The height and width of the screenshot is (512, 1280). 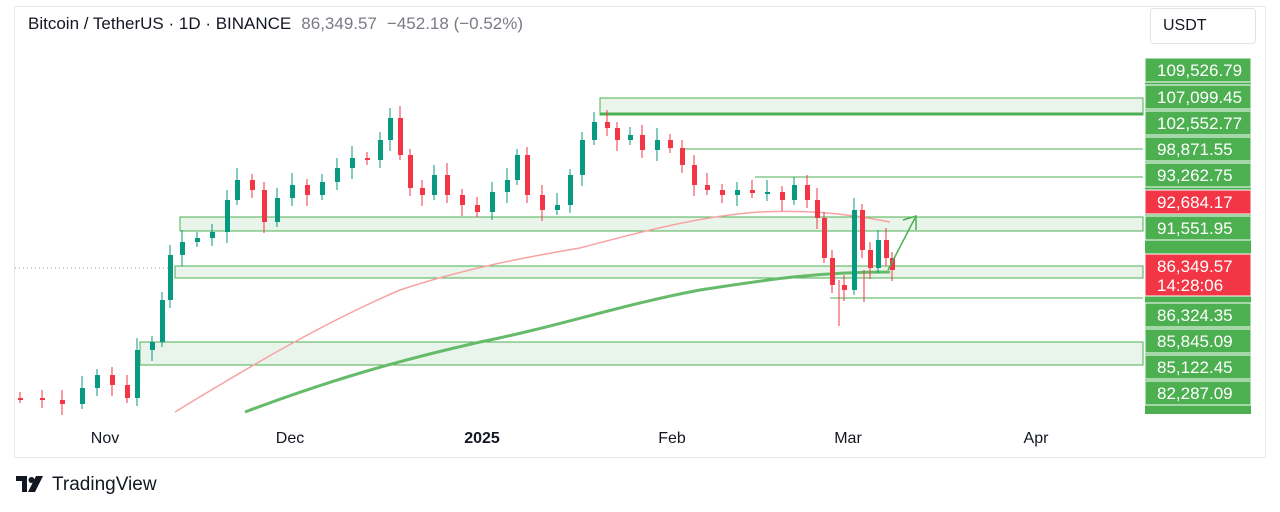 I want to click on countdown-label: 14:28:06, so click(x=1190, y=285).